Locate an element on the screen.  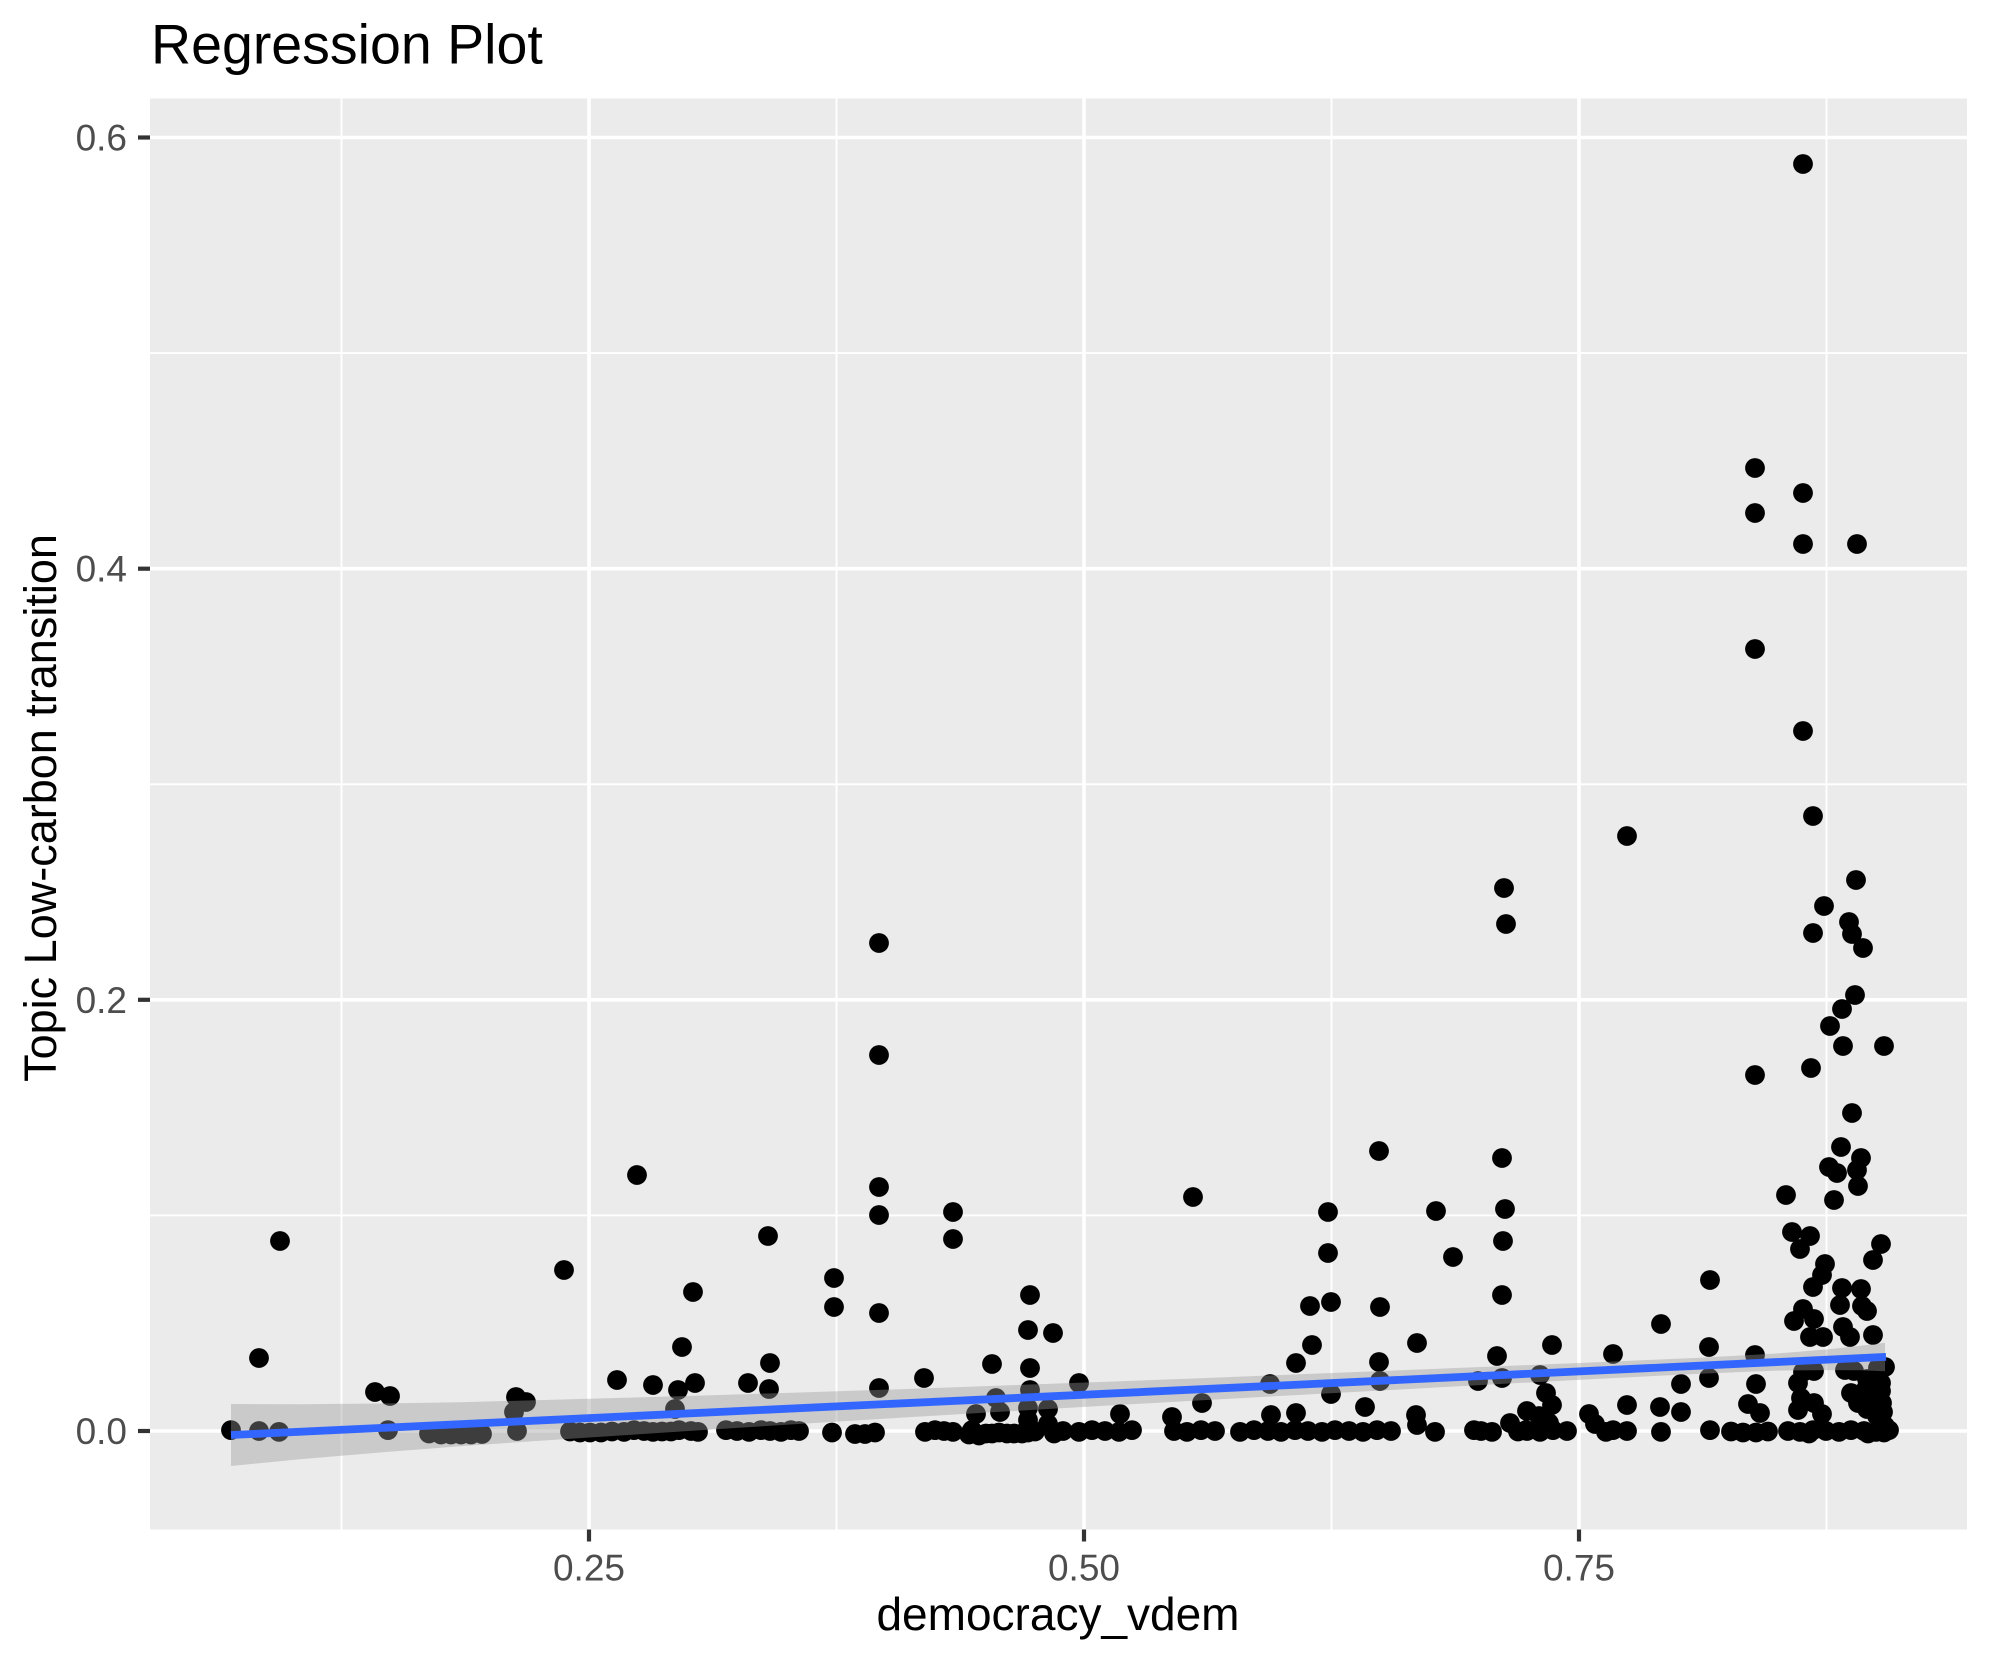
svg-text: 0.75 is located at coordinates (1579, 1568).